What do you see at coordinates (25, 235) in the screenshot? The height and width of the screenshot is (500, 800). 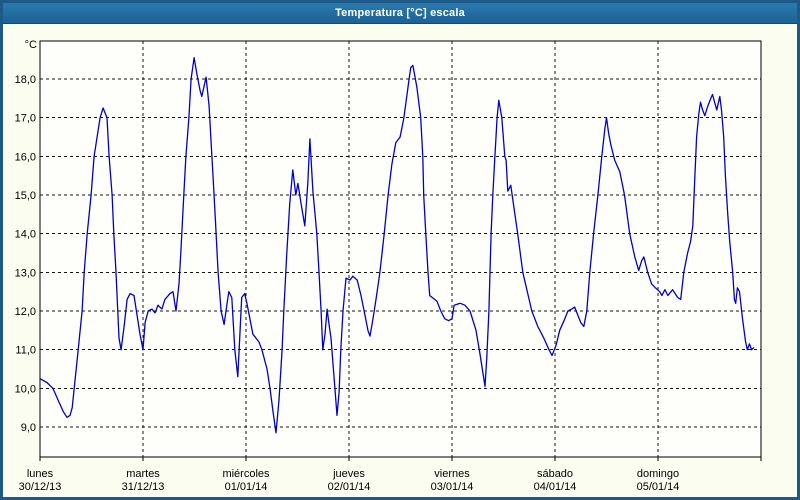 I see `y-tick-label: 14,0` at bounding box center [25, 235].